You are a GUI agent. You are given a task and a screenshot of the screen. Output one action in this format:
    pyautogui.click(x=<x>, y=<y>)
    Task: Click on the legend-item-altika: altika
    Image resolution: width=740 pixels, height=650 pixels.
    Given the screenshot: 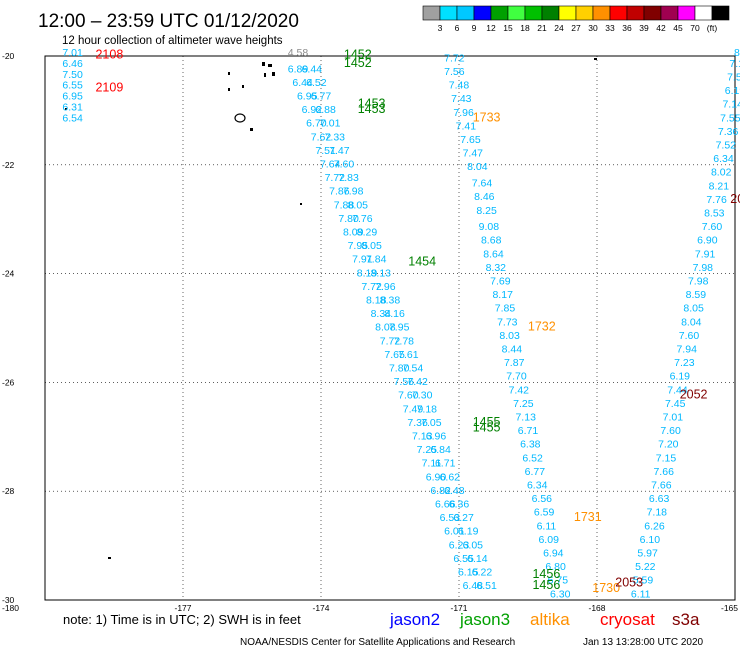 What is the action you would take?
    pyautogui.click(x=550, y=619)
    